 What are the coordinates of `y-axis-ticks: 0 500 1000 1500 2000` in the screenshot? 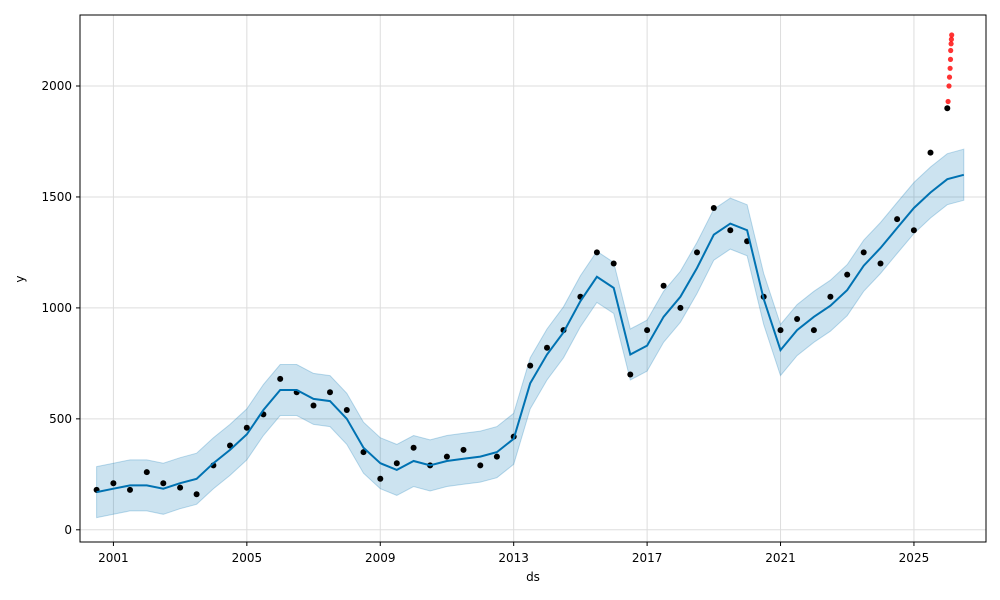 It's located at (60, 308).